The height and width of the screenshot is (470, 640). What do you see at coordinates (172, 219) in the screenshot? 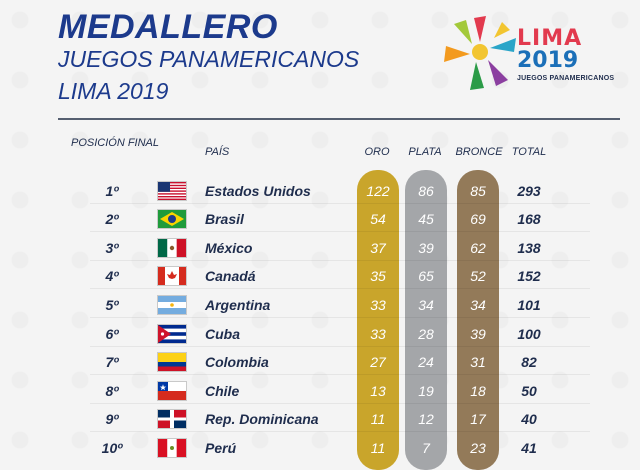
I see `brazil-flag-icon` at bounding box center [172, 219].